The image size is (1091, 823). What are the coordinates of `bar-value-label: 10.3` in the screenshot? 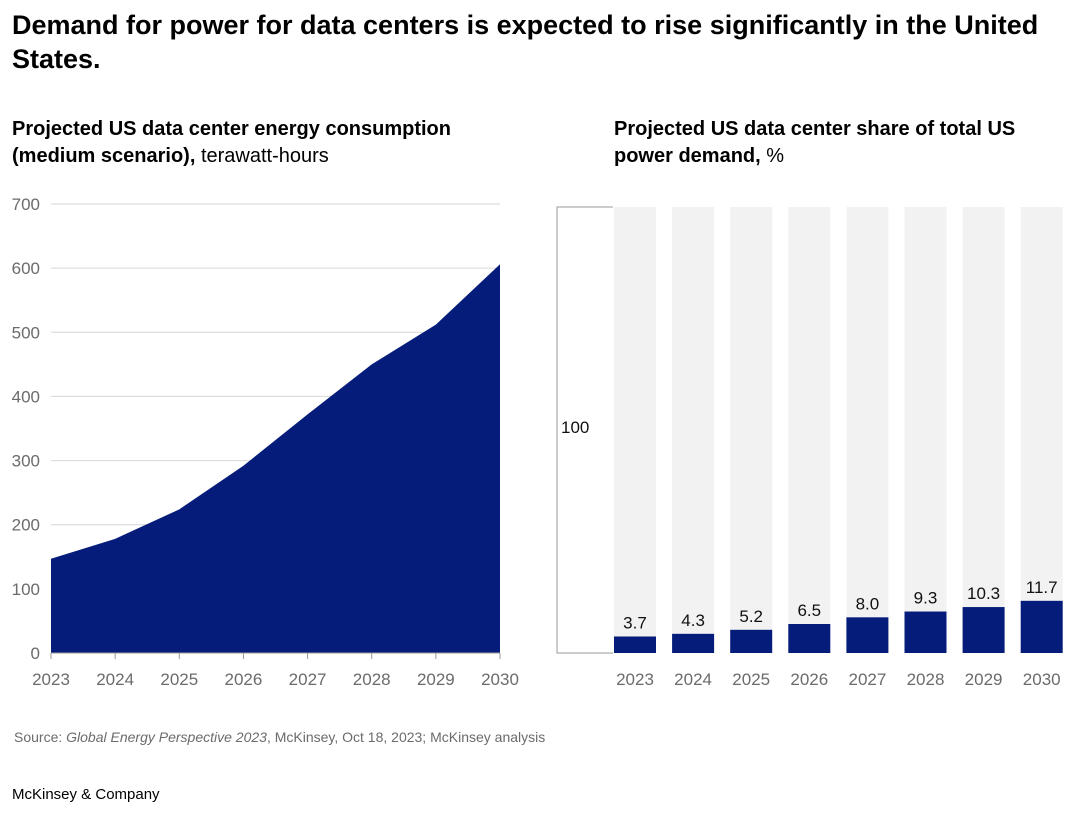 It's located at (983, 593).